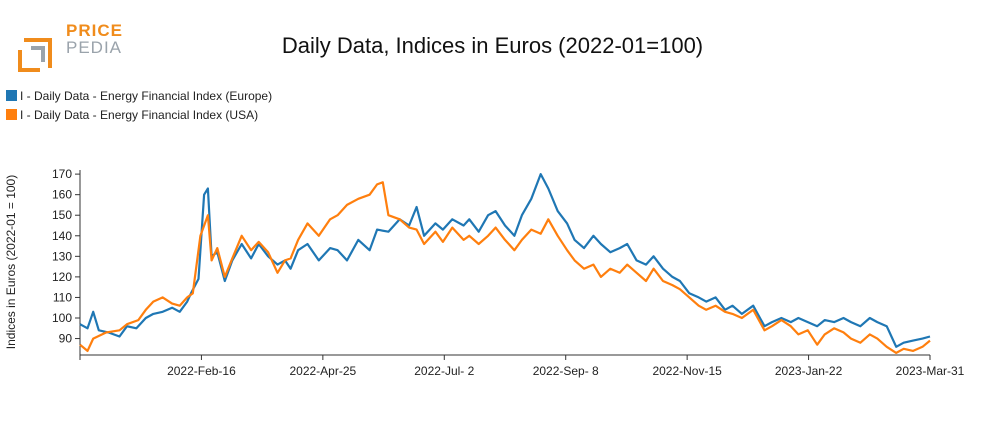 The image size is (985, 430). What do you see at coordinates (62, 174) in the screenshot?
I see `y-tick-label: 170` at bounding box center [62, 174].